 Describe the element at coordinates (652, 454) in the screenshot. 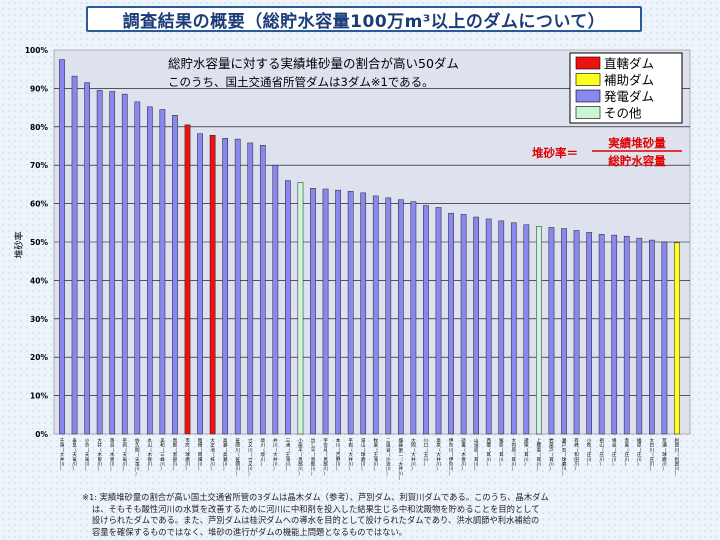

I see `x-tick-label: 大白川（庄川）` at that location.